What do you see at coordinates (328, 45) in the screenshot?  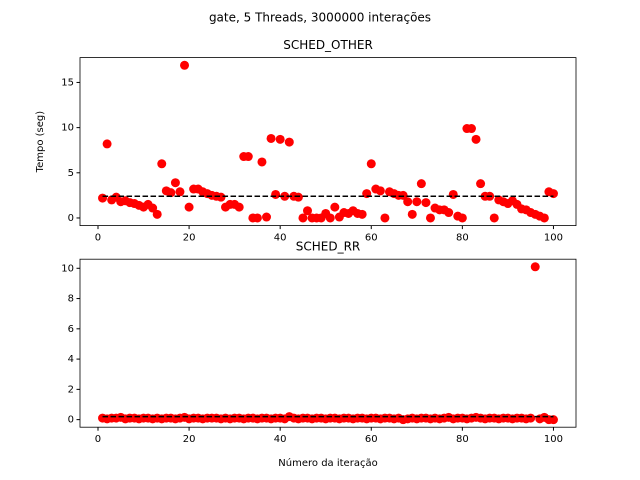 I see `subplot-title: SCHED_OTHER` at bounding box center [328, 45].